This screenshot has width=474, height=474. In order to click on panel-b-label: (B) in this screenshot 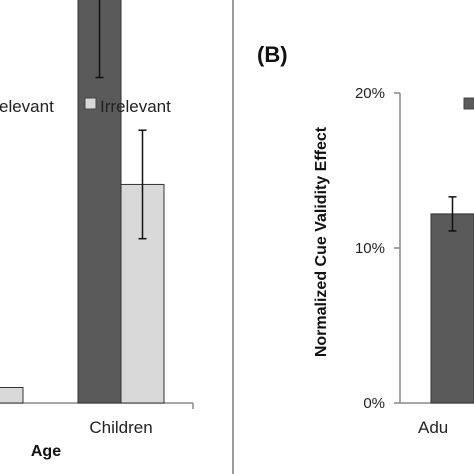, I will do `click(272, 54)`.